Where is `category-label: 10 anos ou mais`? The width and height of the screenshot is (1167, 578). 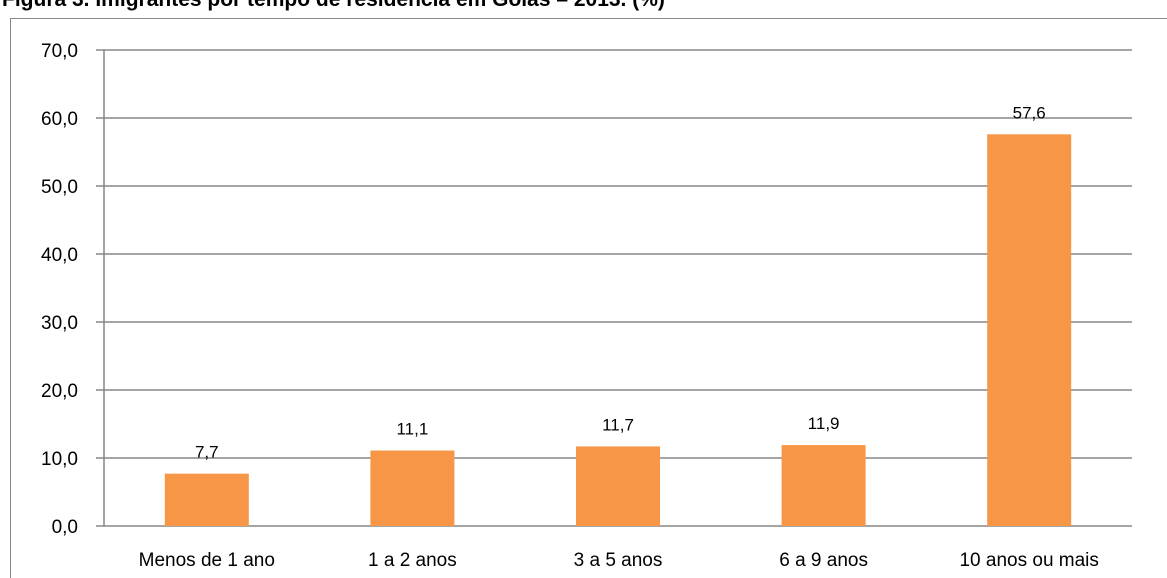
category-label: 10 anos ou mais is located at coordinates (1028, 560).